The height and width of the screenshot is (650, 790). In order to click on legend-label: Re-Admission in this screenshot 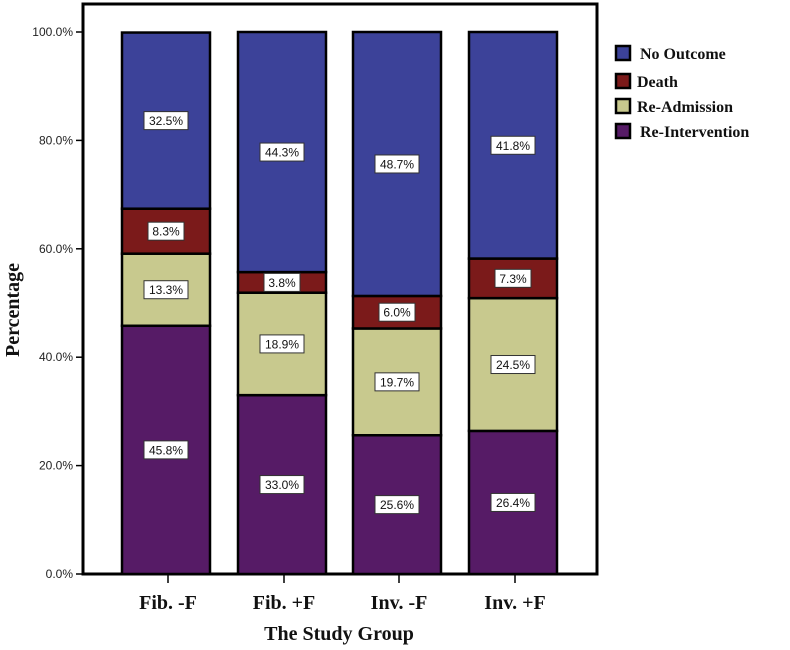, I will do `click(685, 107)`.